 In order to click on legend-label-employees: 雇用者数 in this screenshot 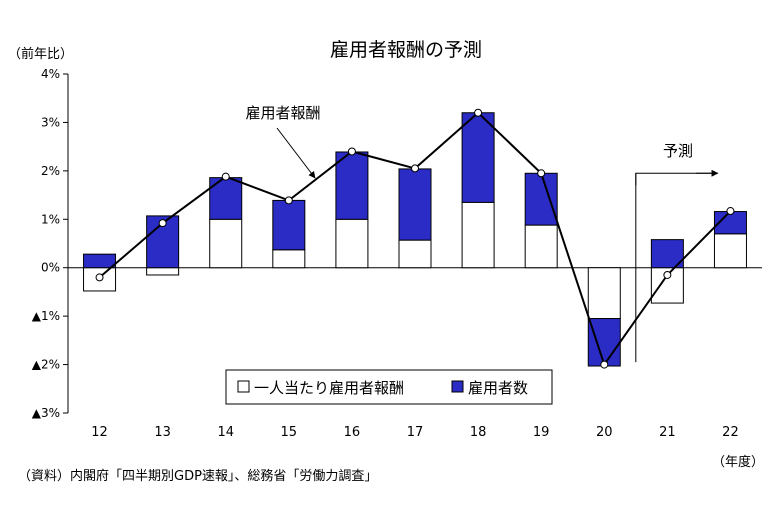, I will do `click(498, 388)`.